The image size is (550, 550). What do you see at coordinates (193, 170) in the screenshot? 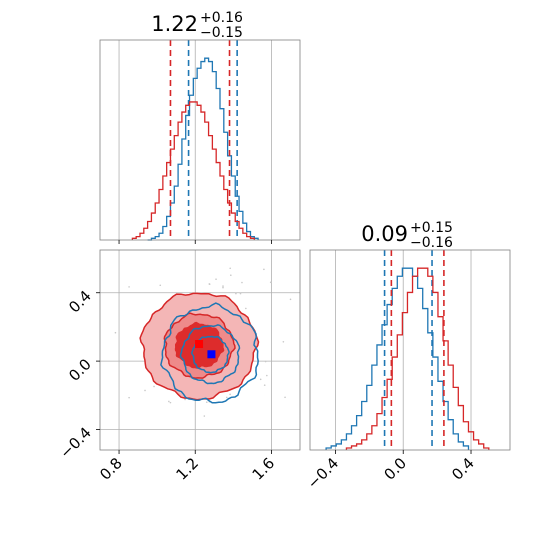
I see `top-marginal-red-histogram` at bounding box center [193, 170].